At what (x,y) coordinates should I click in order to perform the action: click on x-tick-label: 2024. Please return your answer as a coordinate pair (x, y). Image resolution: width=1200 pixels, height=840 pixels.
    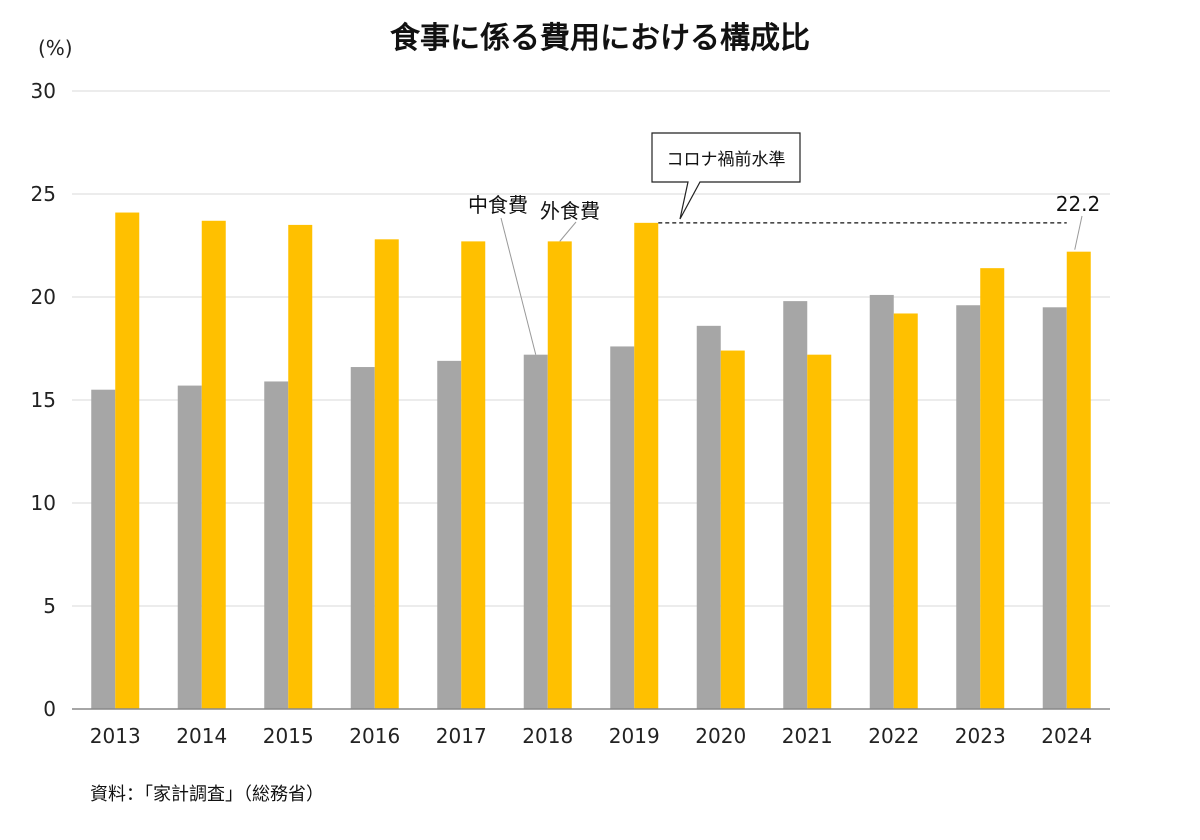
    Looking at the image, I should click on (1066, 736).